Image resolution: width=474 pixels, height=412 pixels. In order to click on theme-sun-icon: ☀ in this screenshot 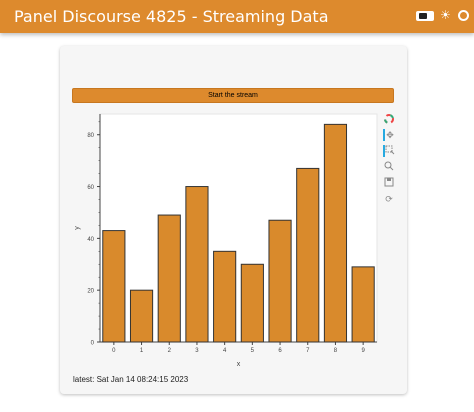, I will do `click(445, 15)`.